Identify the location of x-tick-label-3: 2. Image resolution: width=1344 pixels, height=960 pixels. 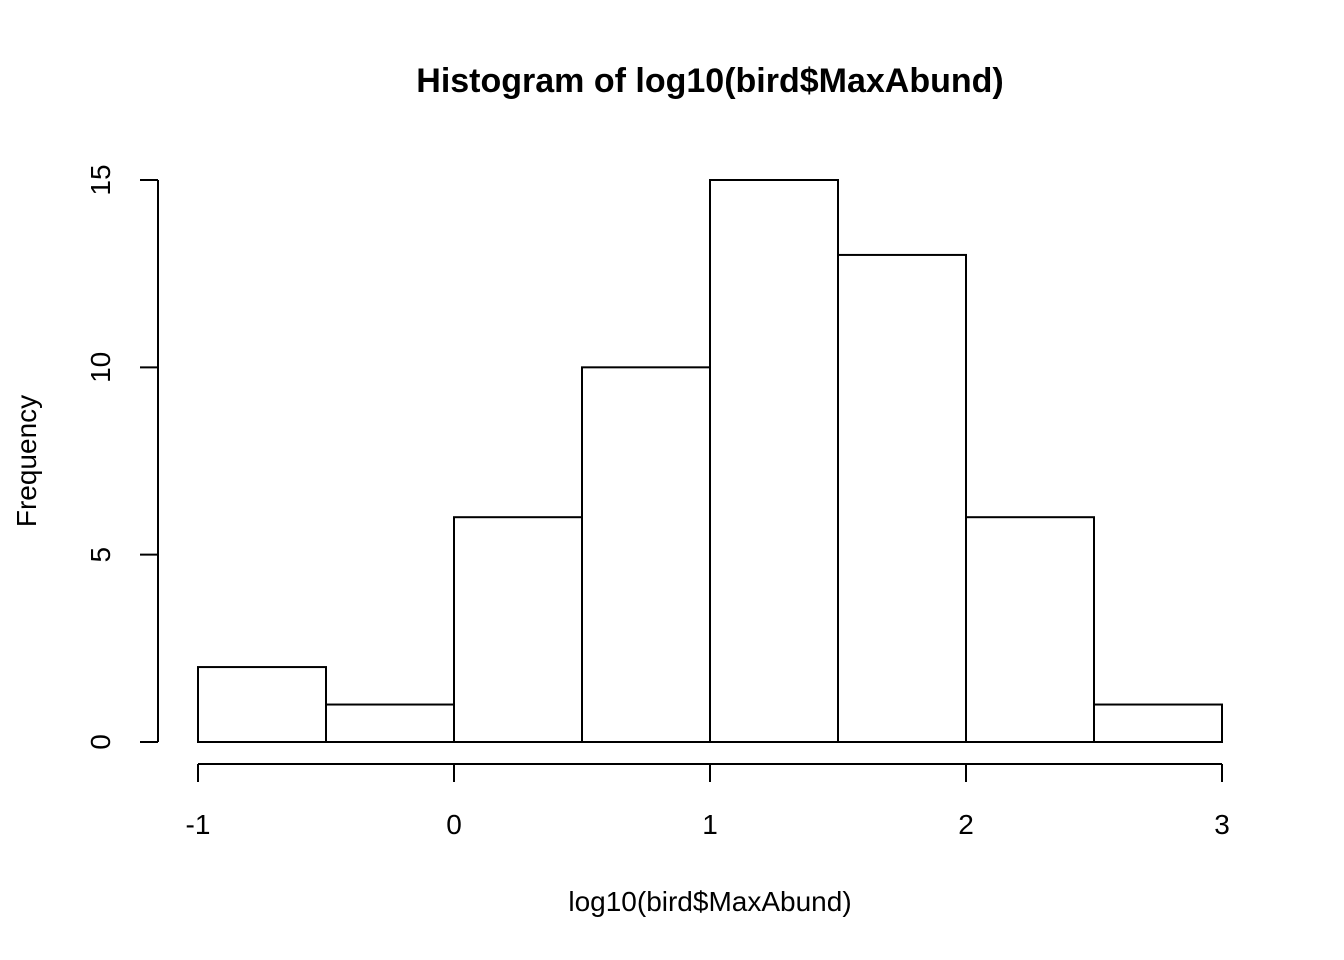
(966, 824).